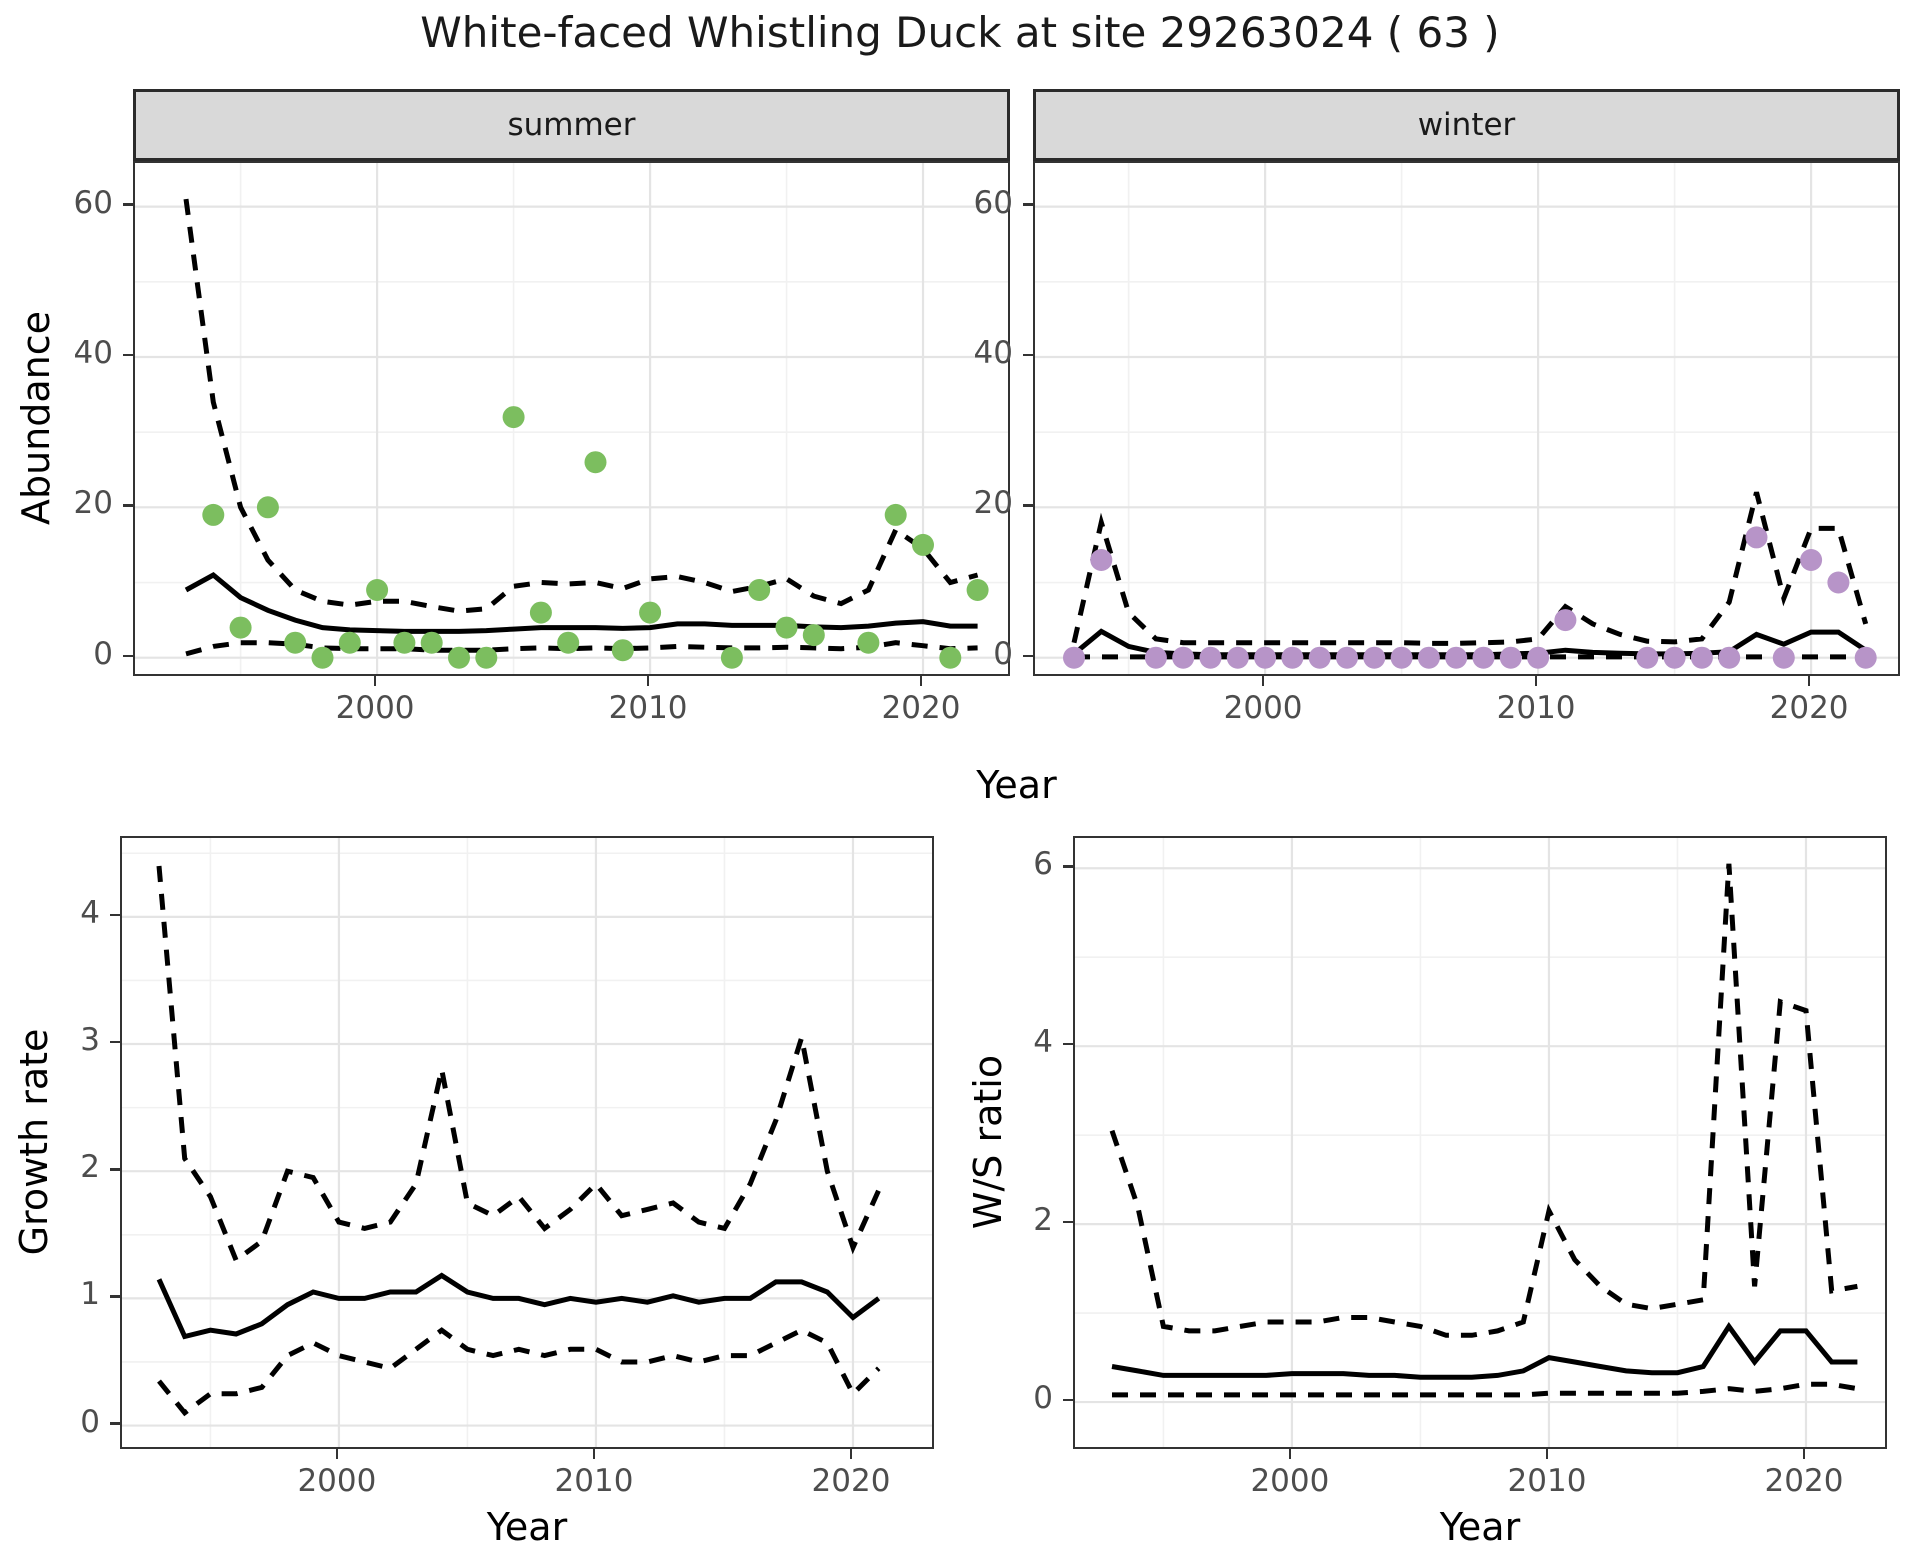 This screenshot has height=1560, width=1920. I want to click on facet-strip-winter-label: winter, so click(1466, 125).